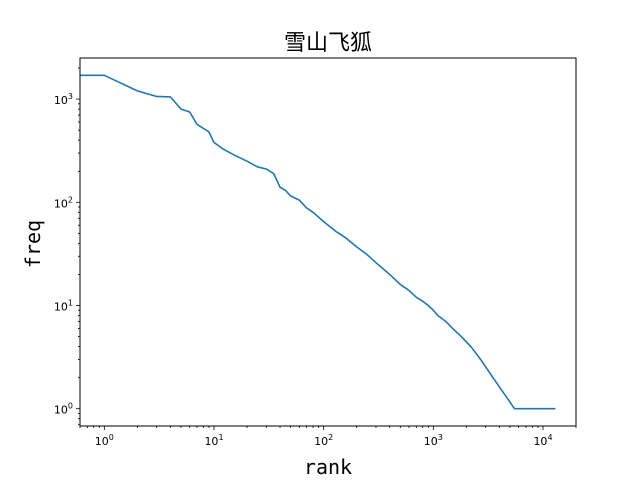 Image resolution: width=640 pixels, height=480 pixels. Describe the element at coordinates (63, 305) in the screenshot. I see `y-tick-label: 10¹` at that location.